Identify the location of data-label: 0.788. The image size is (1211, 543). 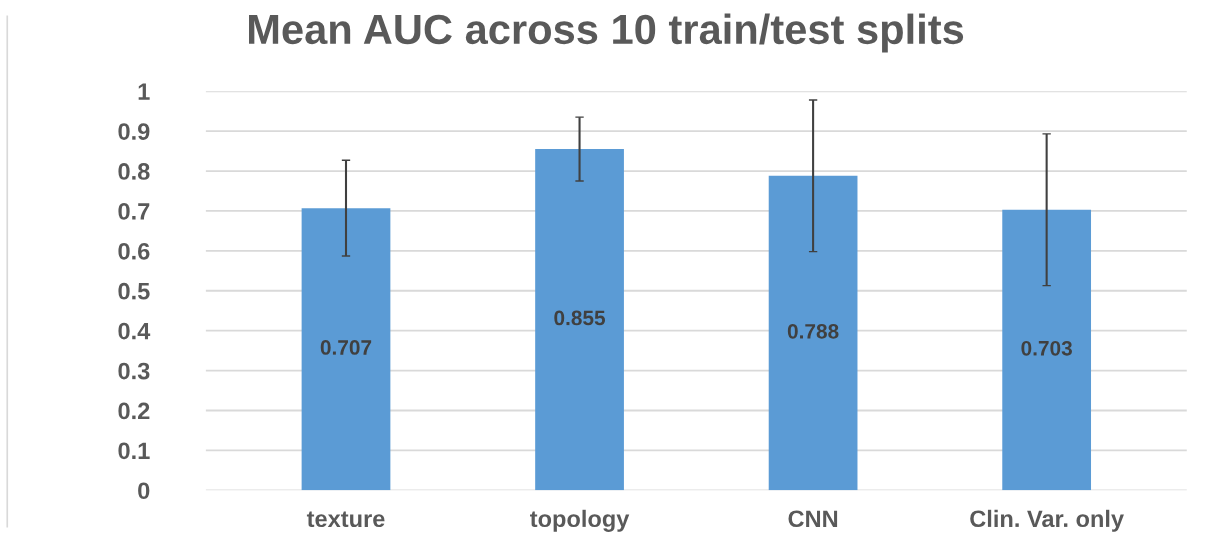
(813, 331).